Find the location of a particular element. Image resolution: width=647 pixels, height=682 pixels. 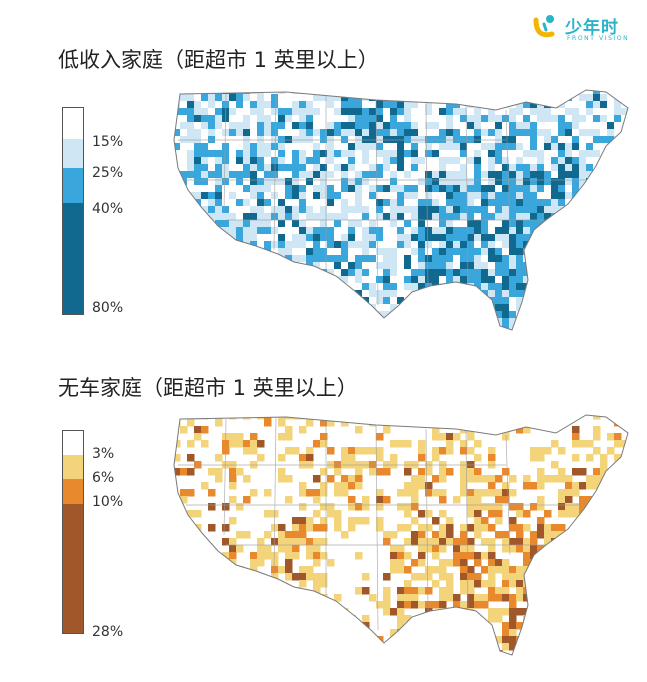

legend-tick-label: 28% is located at coordinates (108, 632).